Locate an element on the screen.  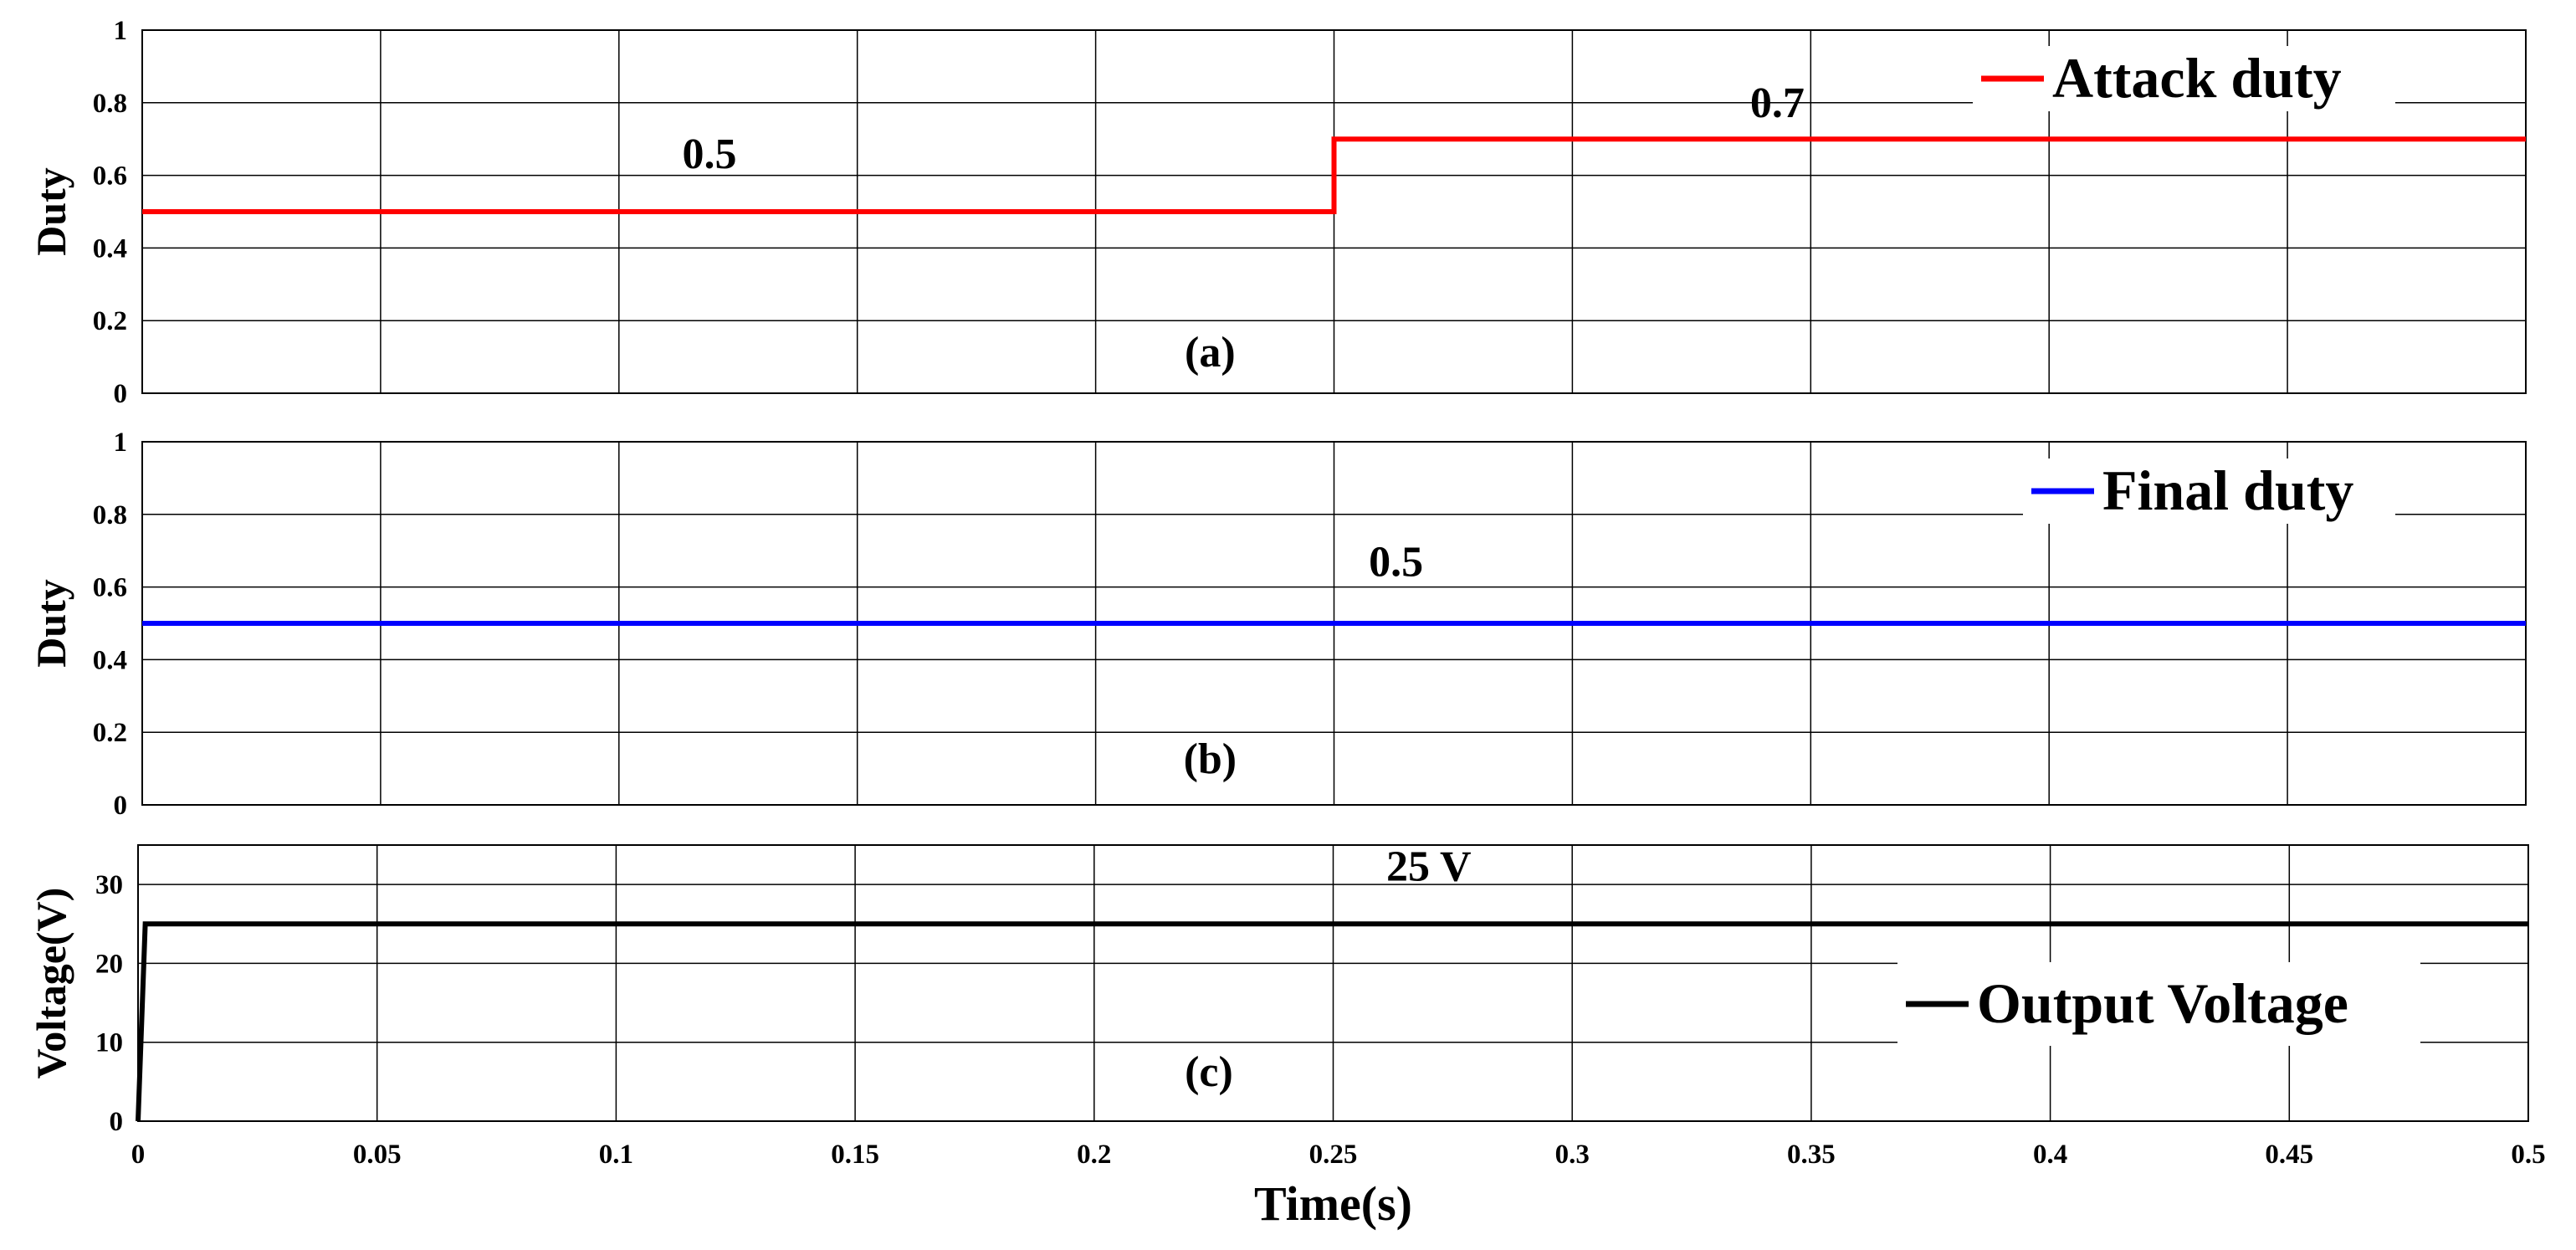
x-tick-label: 0.25 is located at coordinates (1333, 1155).